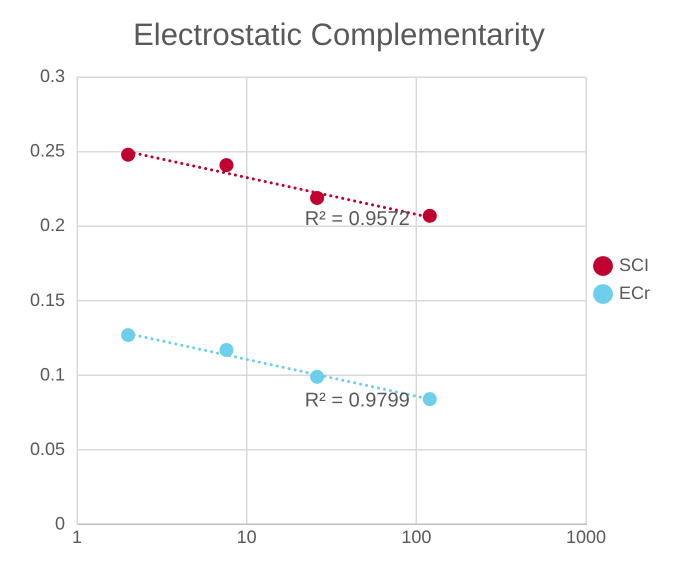  What do you see at coordinates (48, 300) in the screenshot?
I see `y-tick-label: 0.15` at bounding box center [48, 300].